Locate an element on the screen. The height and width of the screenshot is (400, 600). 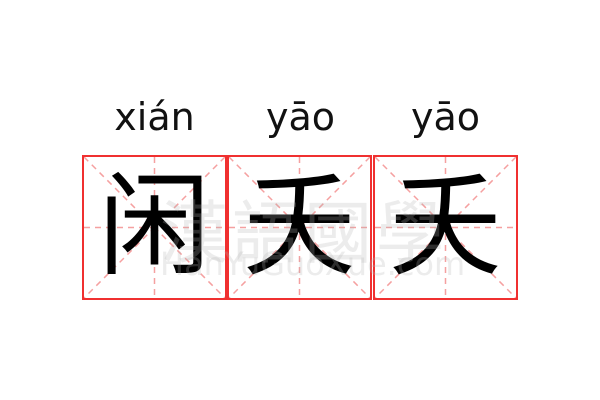
pinyin-3: yāo is located at coordinates (445, 117).